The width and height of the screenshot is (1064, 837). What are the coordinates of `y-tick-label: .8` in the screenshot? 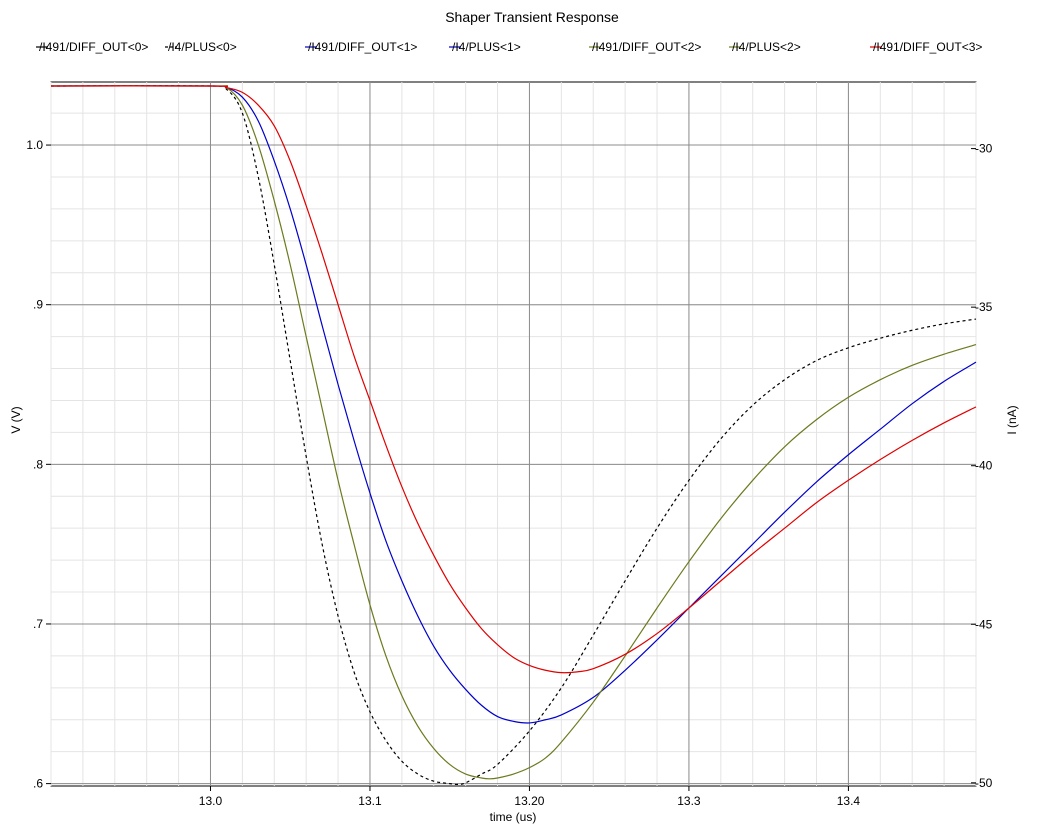 It's located at (38, 464).